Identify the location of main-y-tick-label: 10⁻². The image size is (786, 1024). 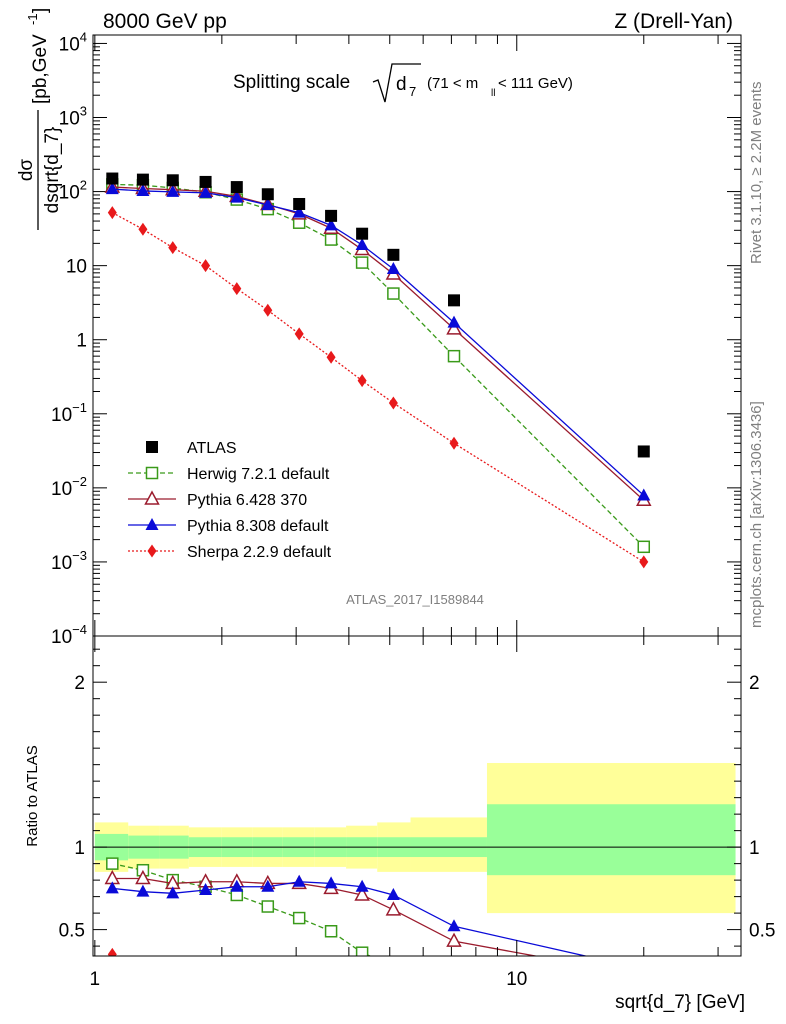
(69, 487).